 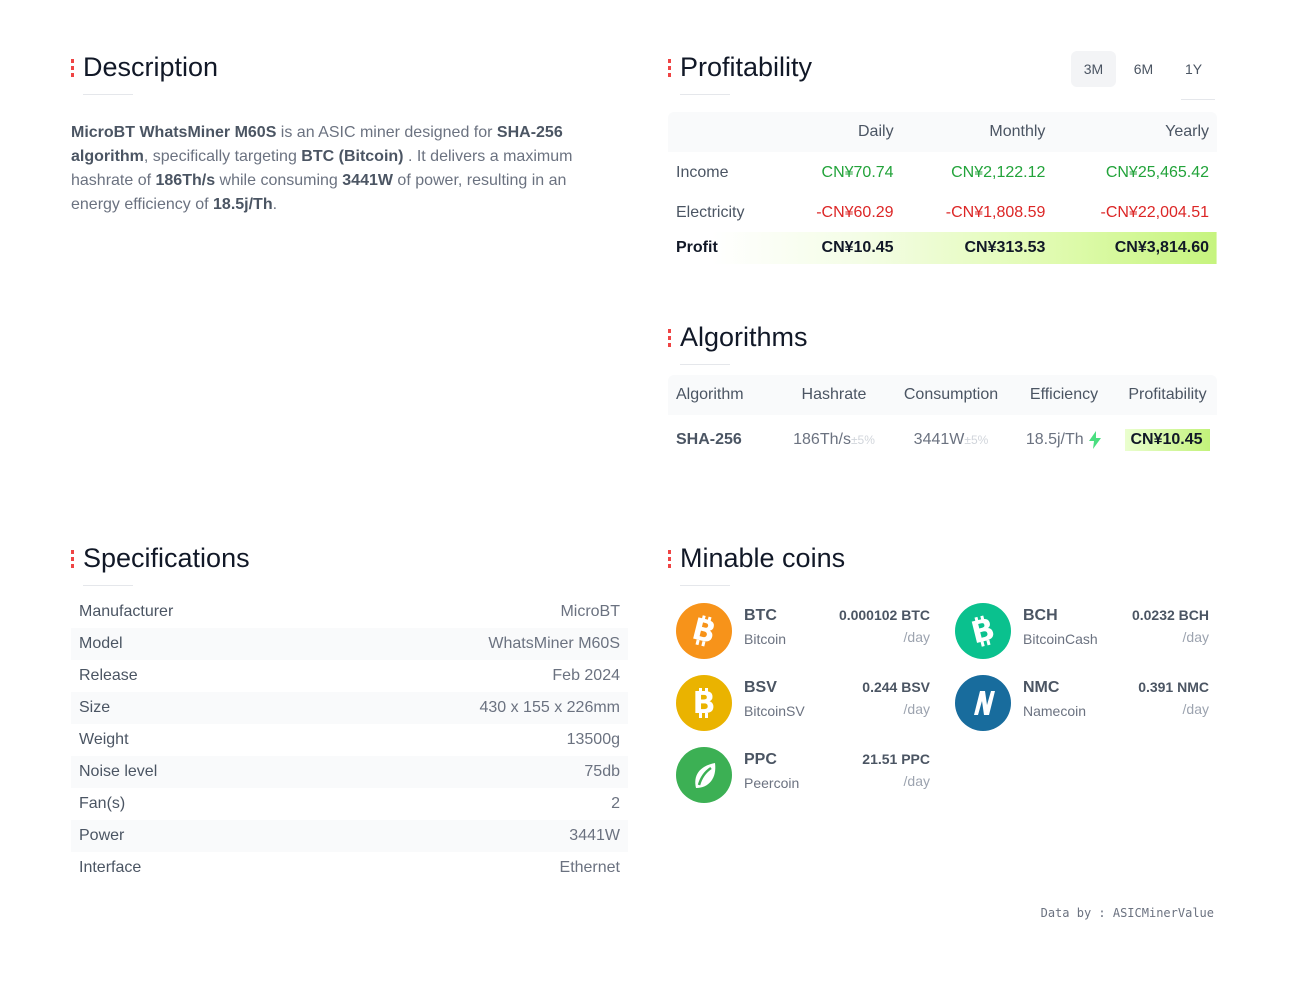 What do you see at coordinates (589, 867) in the screenshot?
I see `spec-value: Ethernet` at bounding box center [589, 867].